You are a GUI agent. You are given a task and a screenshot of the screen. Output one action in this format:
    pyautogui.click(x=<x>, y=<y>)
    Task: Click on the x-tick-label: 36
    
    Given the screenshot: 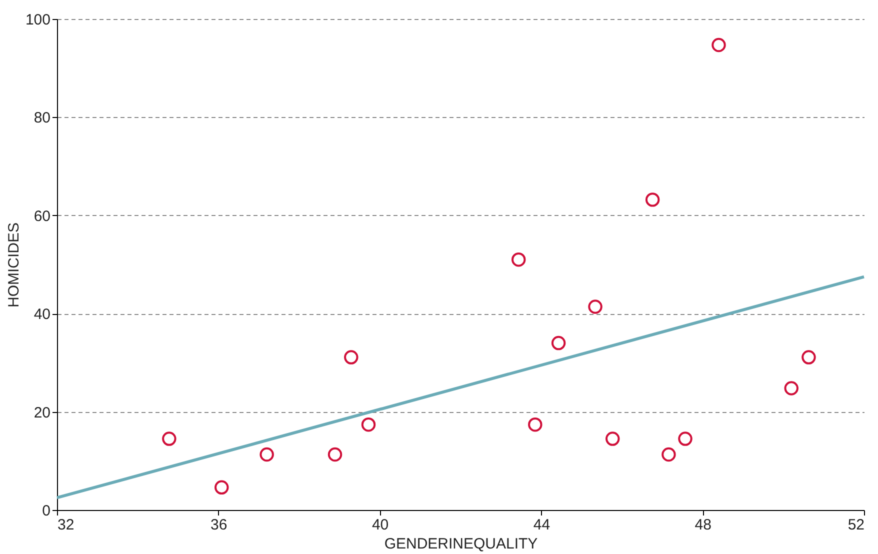 What is the action you would take?
    pyautogui.click(x=219, y=525)
    